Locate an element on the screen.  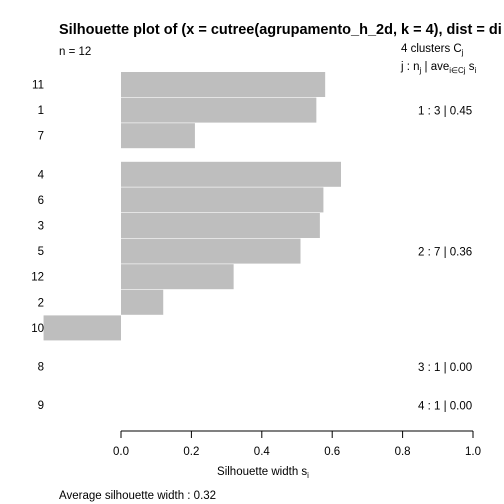
row-label-8: 8 is located at coordinates (41, 368).